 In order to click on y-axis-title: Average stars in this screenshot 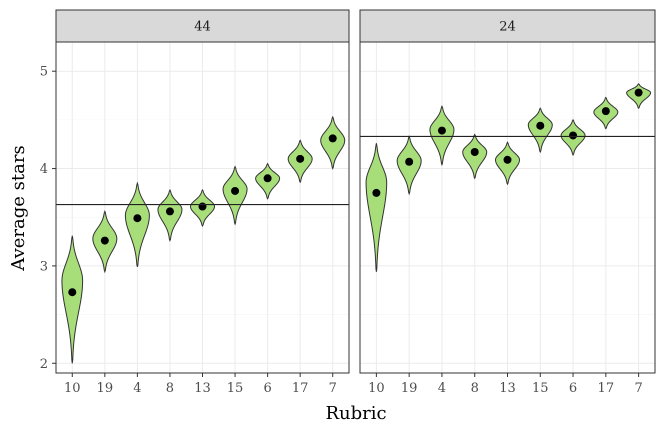, I will do `click(18, 208)`.